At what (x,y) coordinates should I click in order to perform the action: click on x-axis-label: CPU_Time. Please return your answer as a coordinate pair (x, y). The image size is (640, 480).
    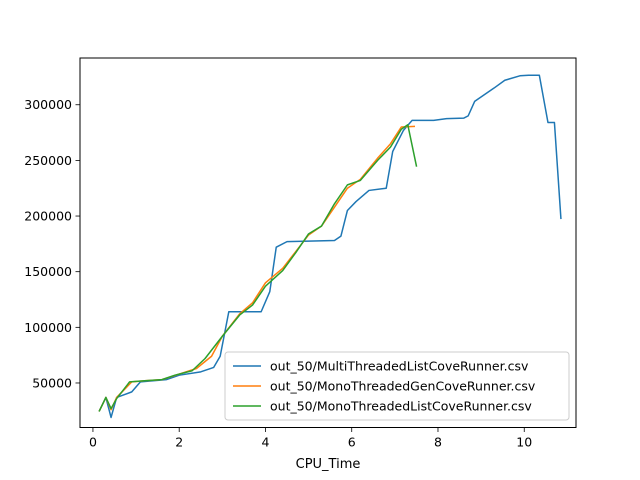
    Looking at the image, I should click on (328, 464).